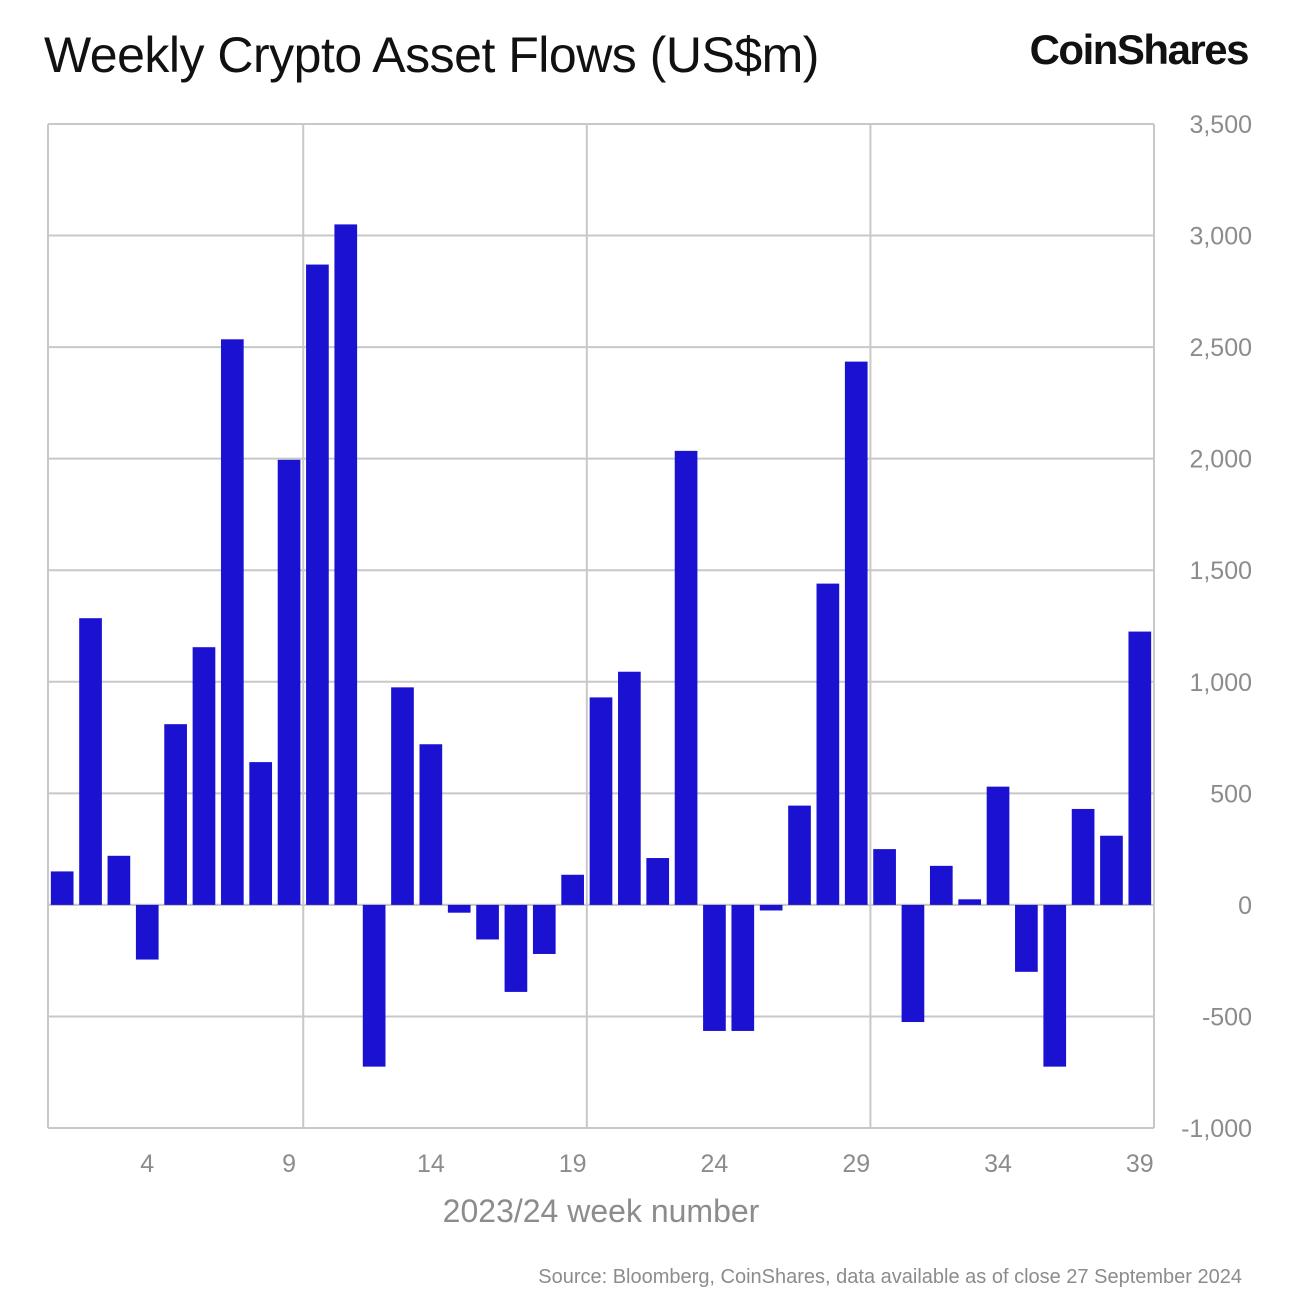 The height and width of the screenshot is (1304, 1292). What do you see at coordinates (1216, 1129) in the screenshot?
I see `y-tick-label: -1,000` at bounding box center [1216, 1129].